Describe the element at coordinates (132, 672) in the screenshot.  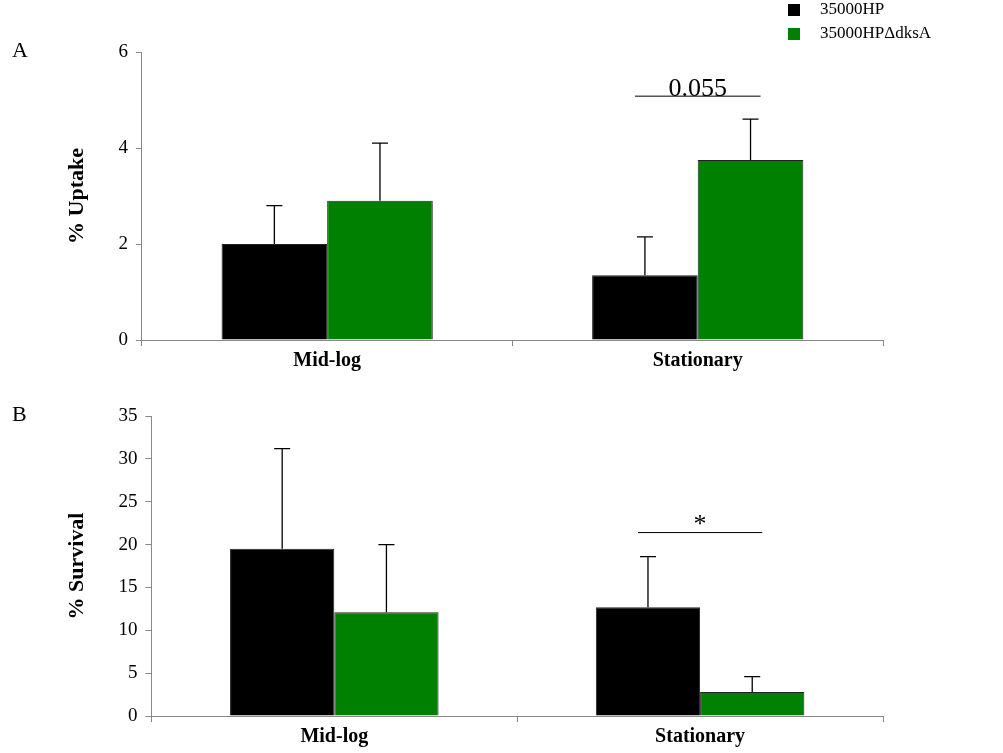
I see `y-tick-label: 5` at that location.